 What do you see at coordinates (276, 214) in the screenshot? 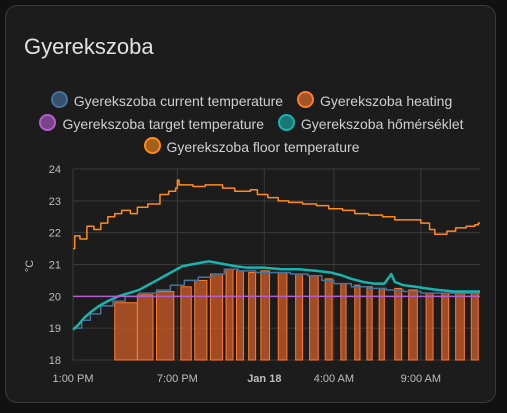
I see `series-line-gyerekszoba-floor-temperature` at bounding box center [276, 214].